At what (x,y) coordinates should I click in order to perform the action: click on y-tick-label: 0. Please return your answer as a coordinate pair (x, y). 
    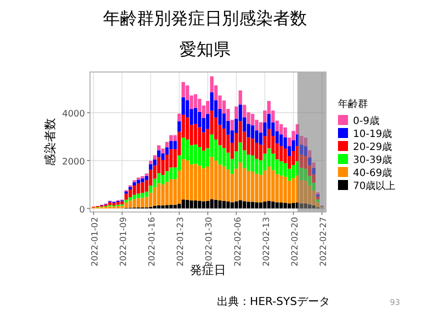
    Looking at the image, I should click on (82, 210).